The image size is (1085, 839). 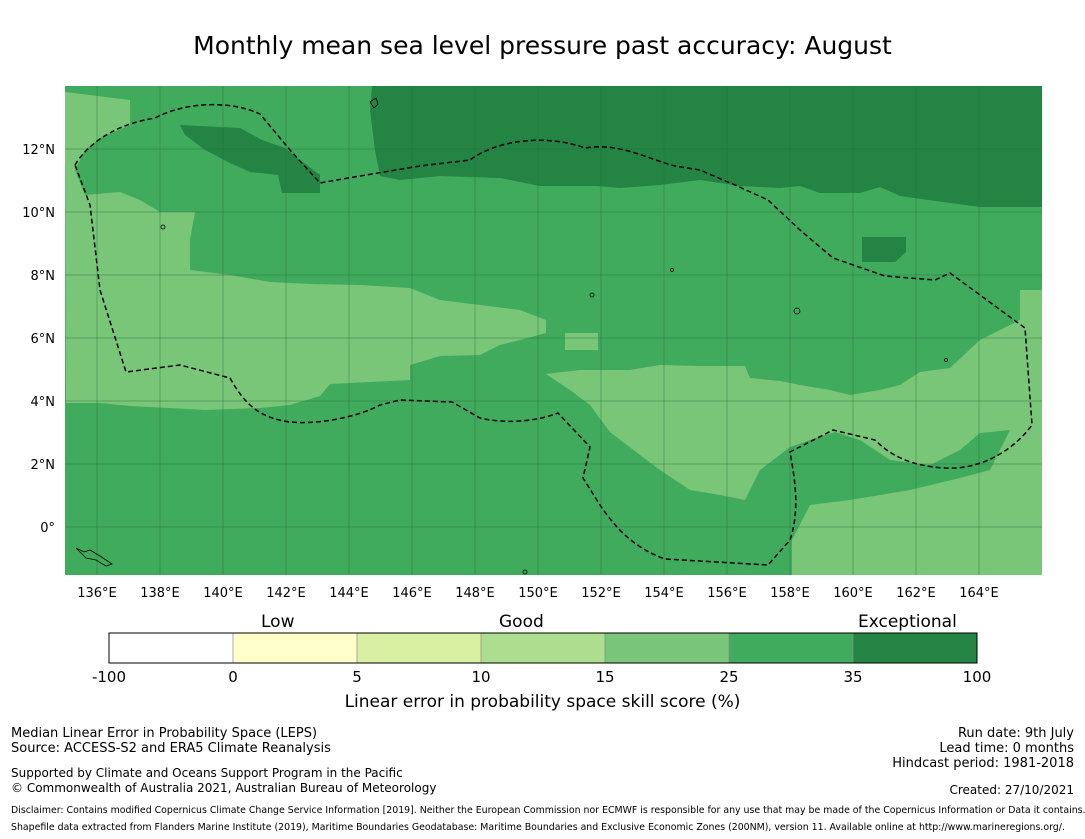 I want to click on lon-tick-label: 136°E, so click(x=97, y=593).